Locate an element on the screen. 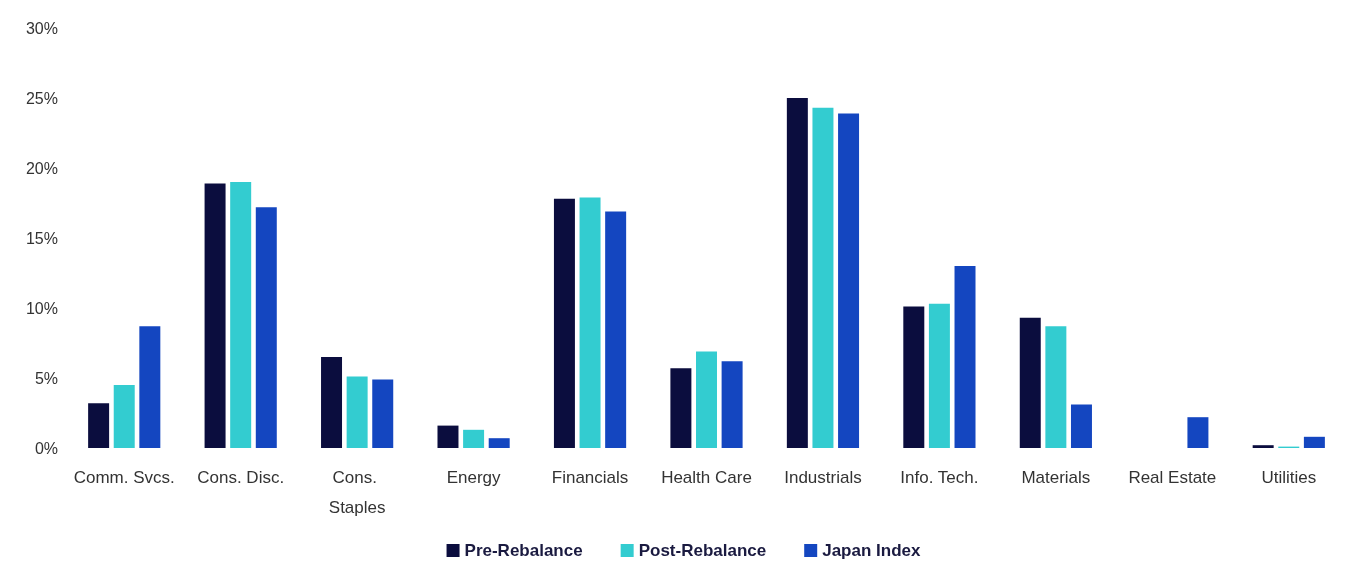 The image size is (1367, 576). x-tick-label: Cons. Disc. is located at coordinates (241, 477).